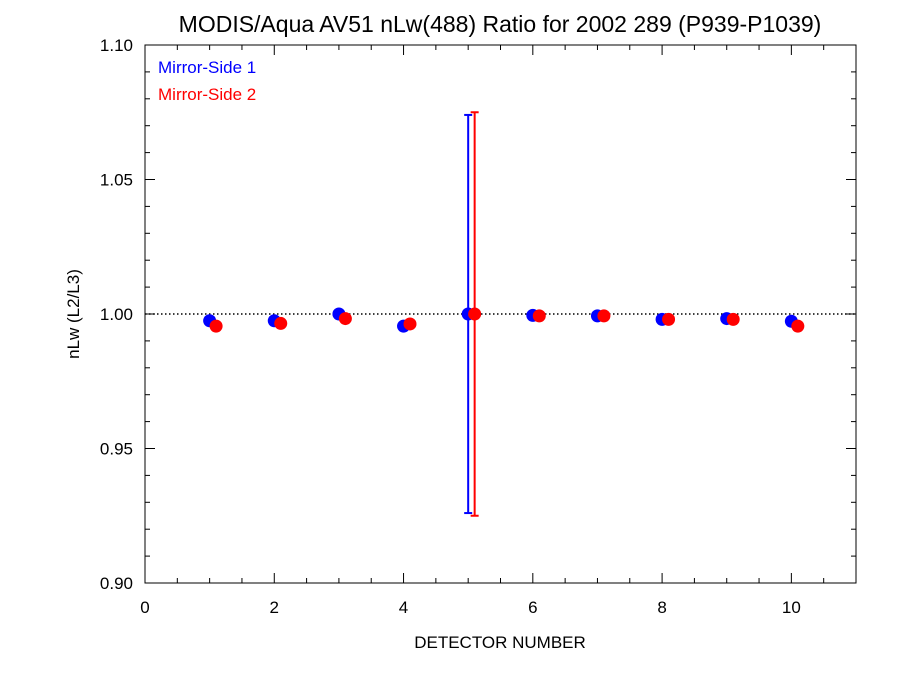 The image size is (900, 675). What do you see at coordinates (116, 180) in the screenshot?
I see `y-tick-label: 1.05` at bounding box center [116, 180].